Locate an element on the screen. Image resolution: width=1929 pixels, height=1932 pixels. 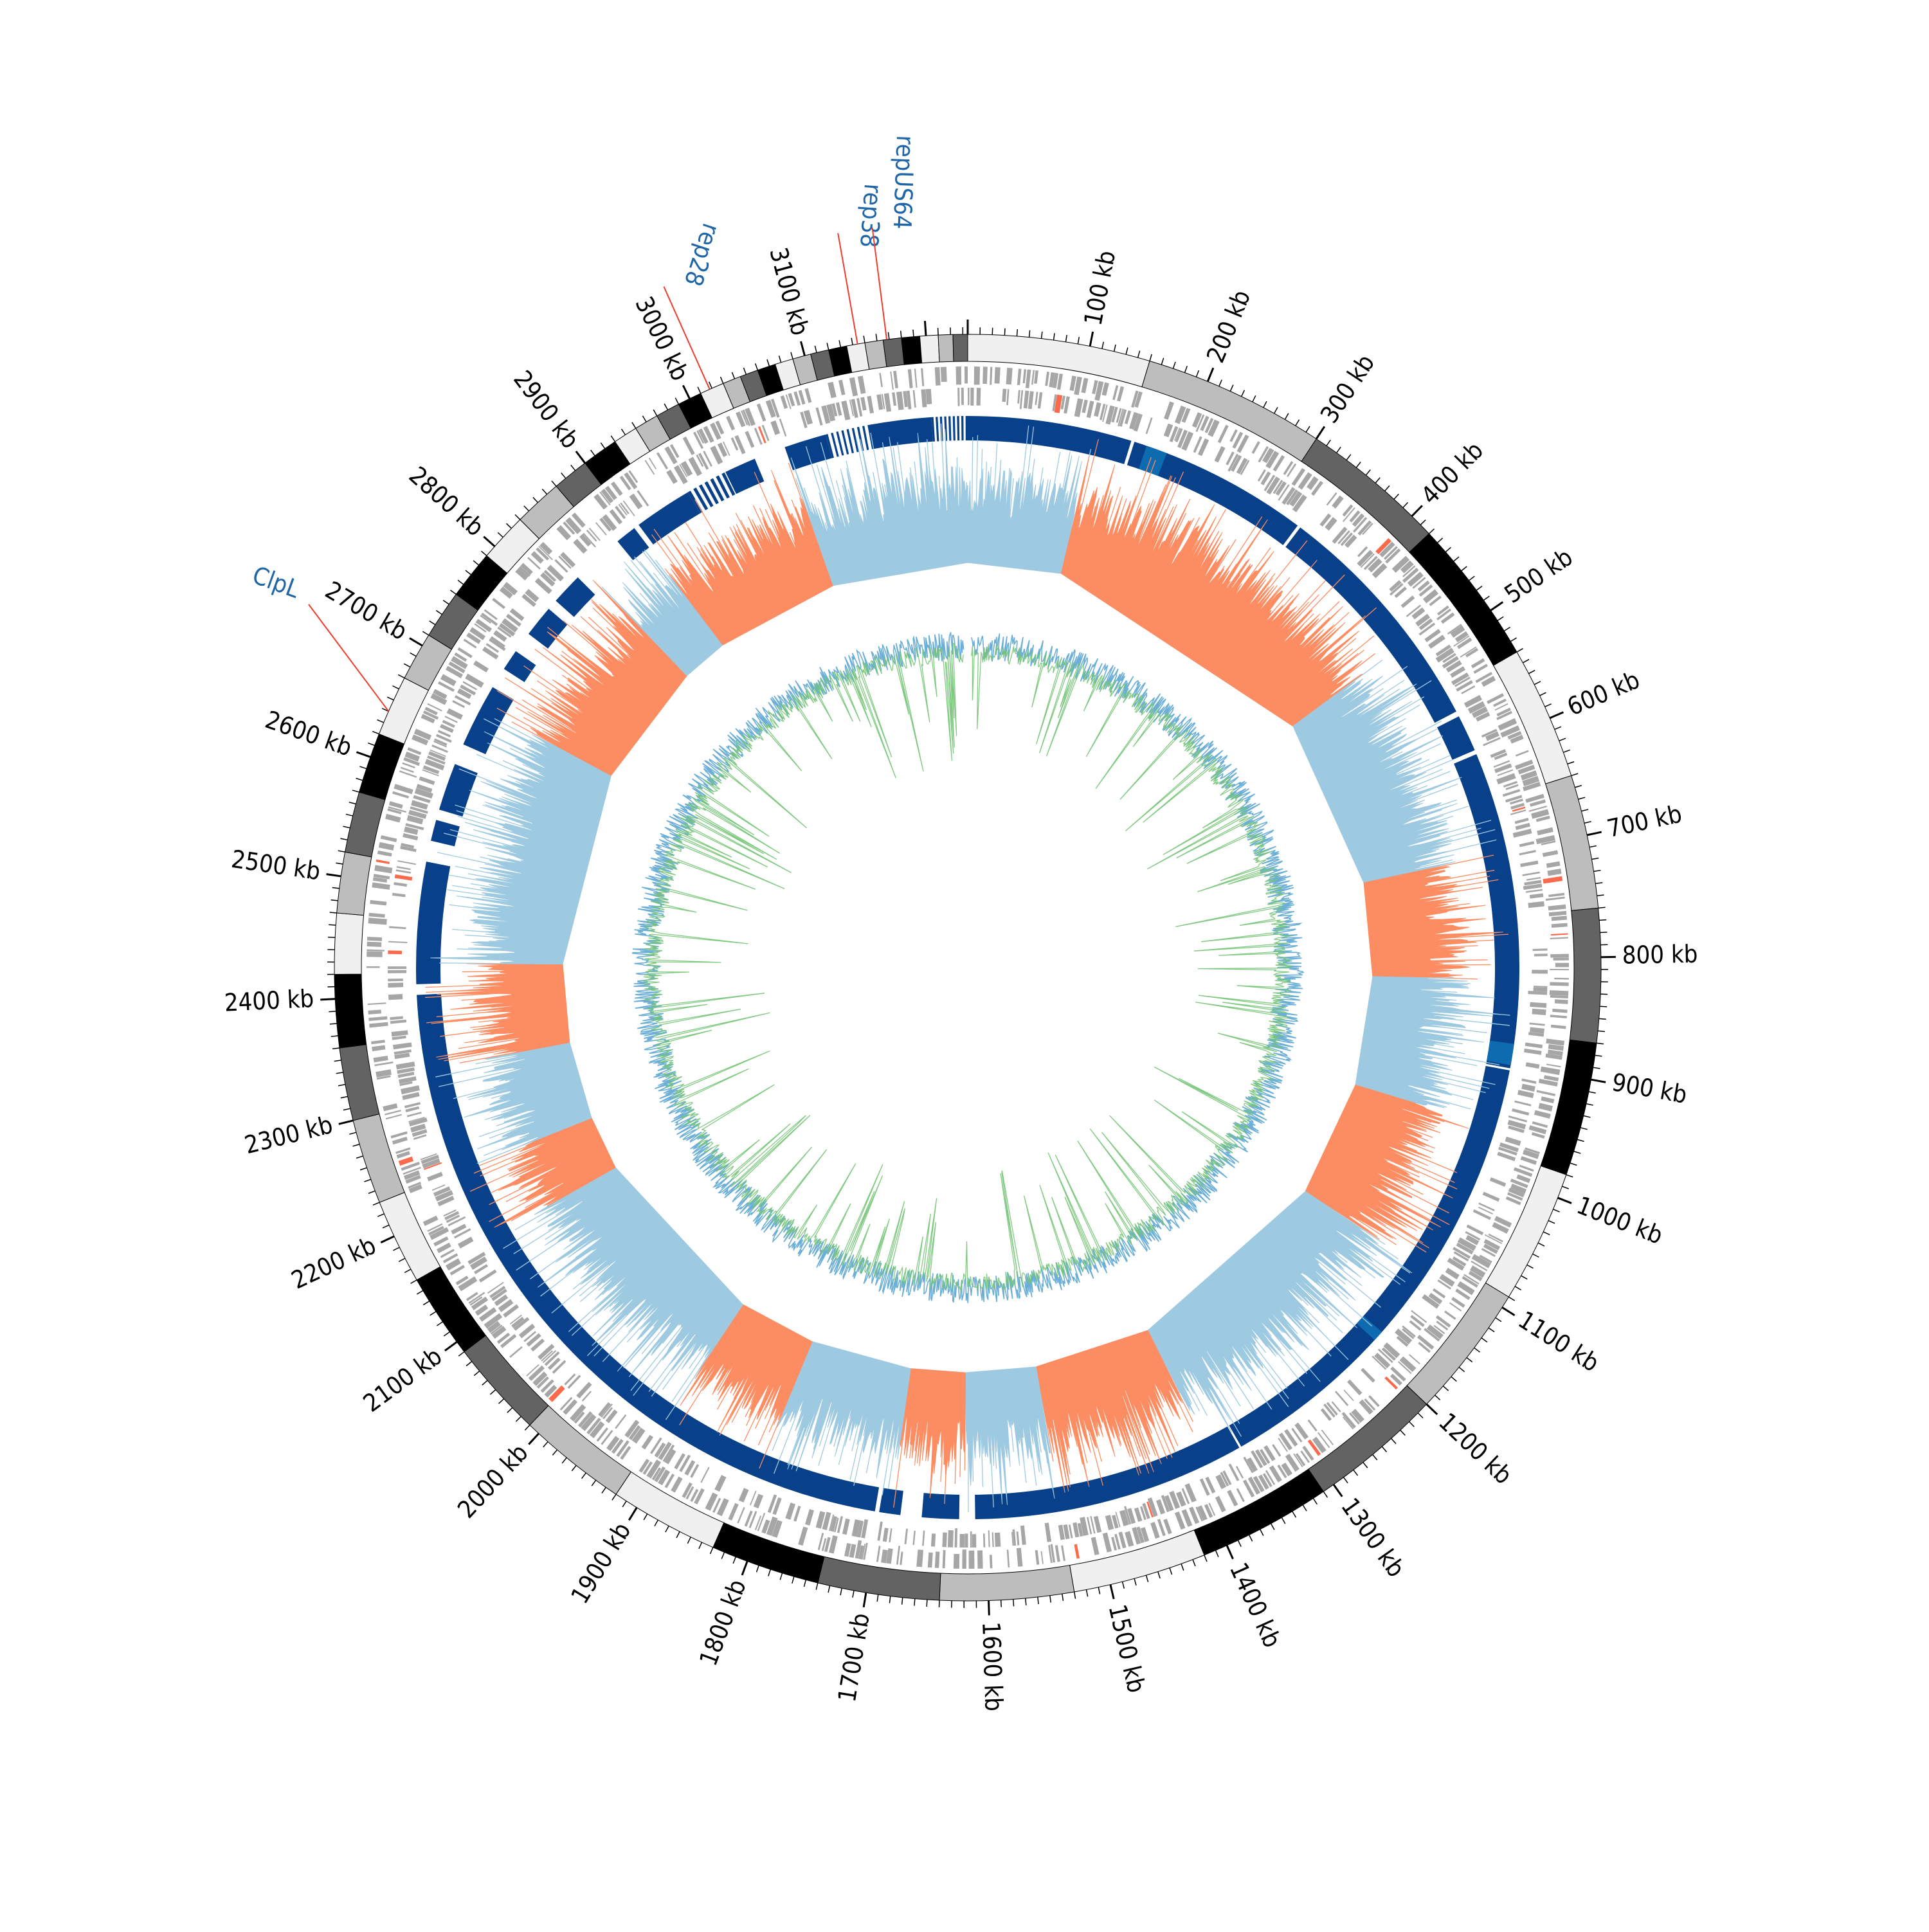
scale-label: 600 kb is located at coordinates (1603, 693).